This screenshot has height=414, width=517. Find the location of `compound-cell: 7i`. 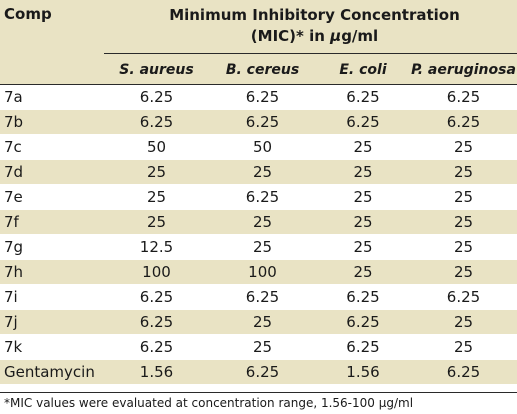

compound-cell: 7i is located at coordinates (11, 297).